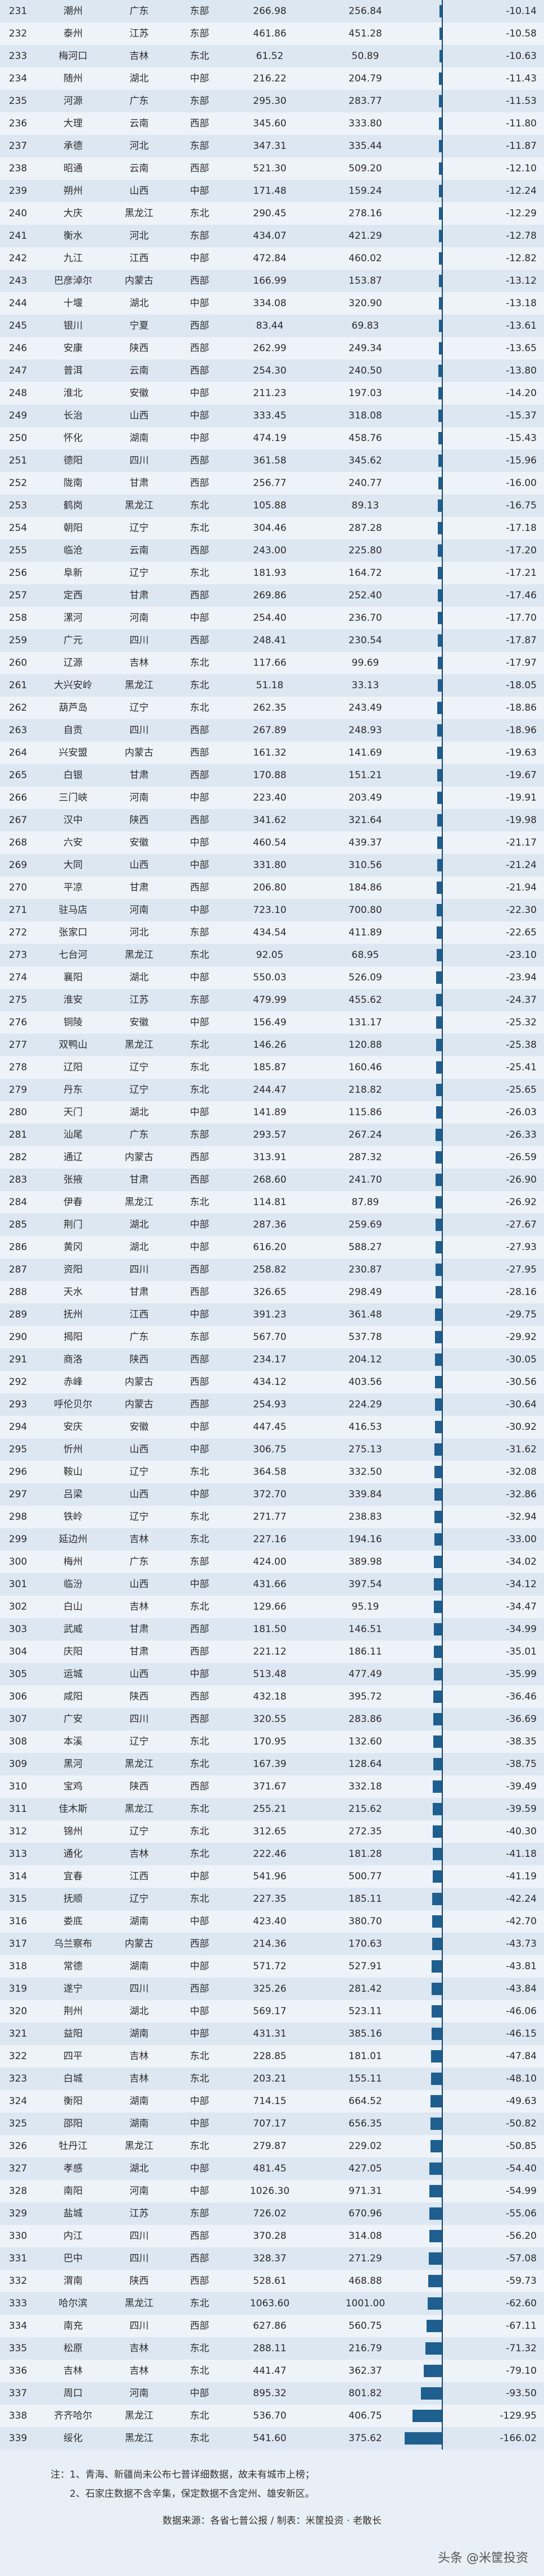  What do you see at coordinates (18, 1562) in the screenshot?
I see `rank: 300` at bounding box center [18, 1562].